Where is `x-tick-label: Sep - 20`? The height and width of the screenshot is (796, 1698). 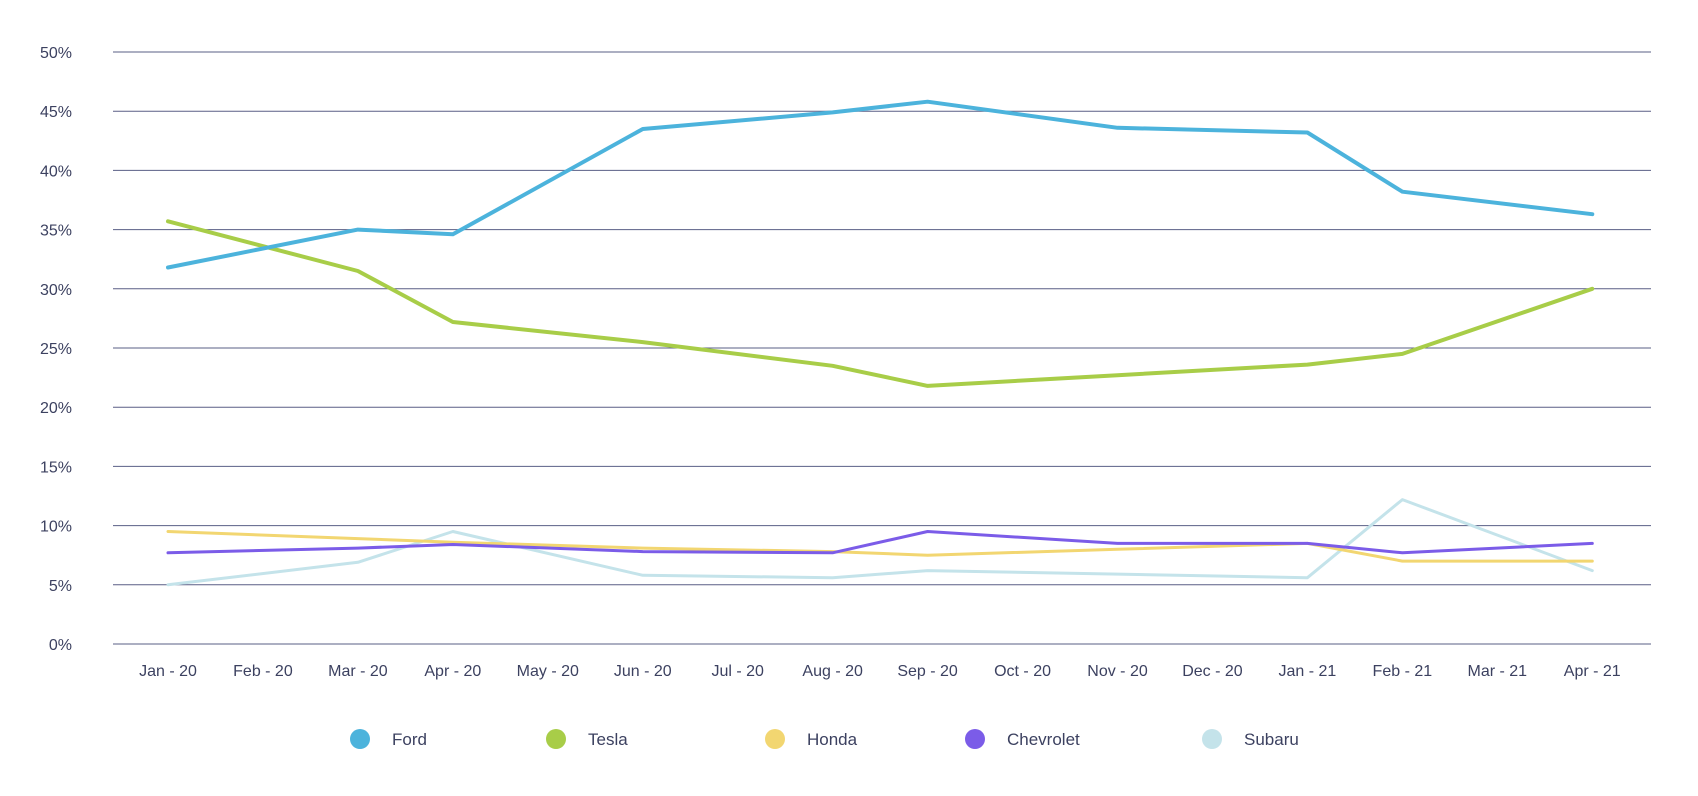
x-tick-label: Sep - 20 is located at coordinates (927, 671).